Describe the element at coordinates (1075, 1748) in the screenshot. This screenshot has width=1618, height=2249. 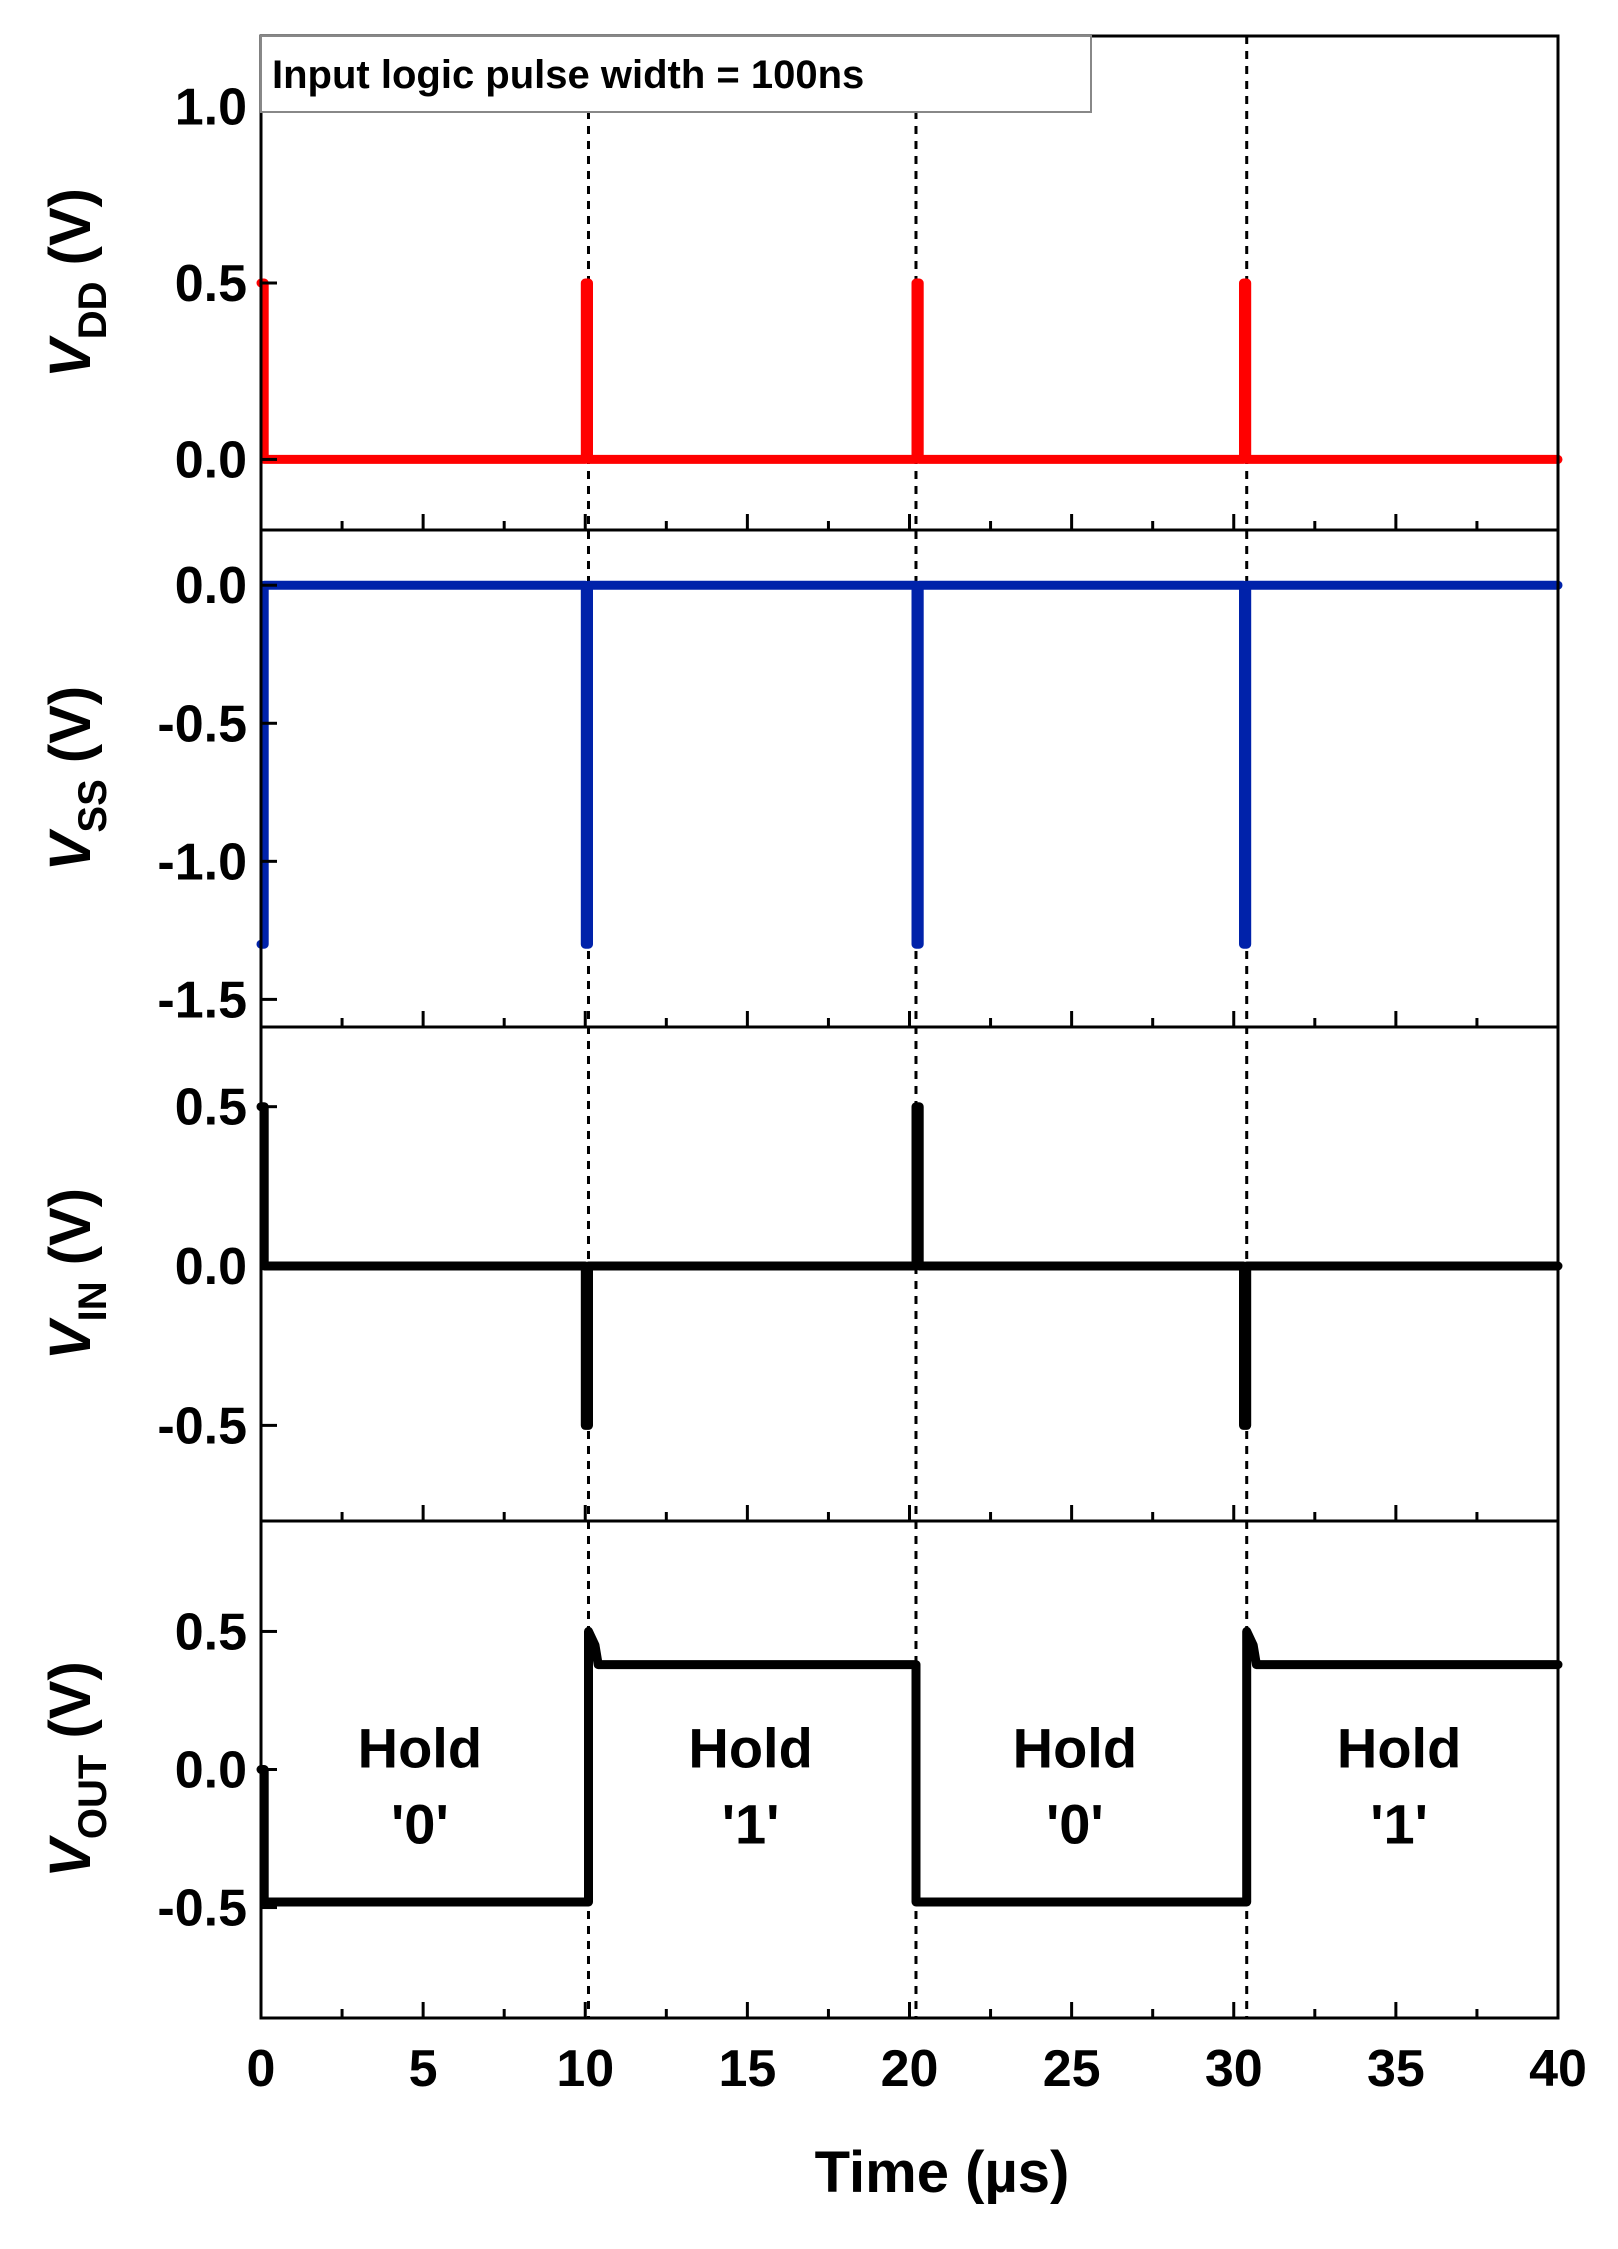
I see `hold-label-2: Hold` at that location.